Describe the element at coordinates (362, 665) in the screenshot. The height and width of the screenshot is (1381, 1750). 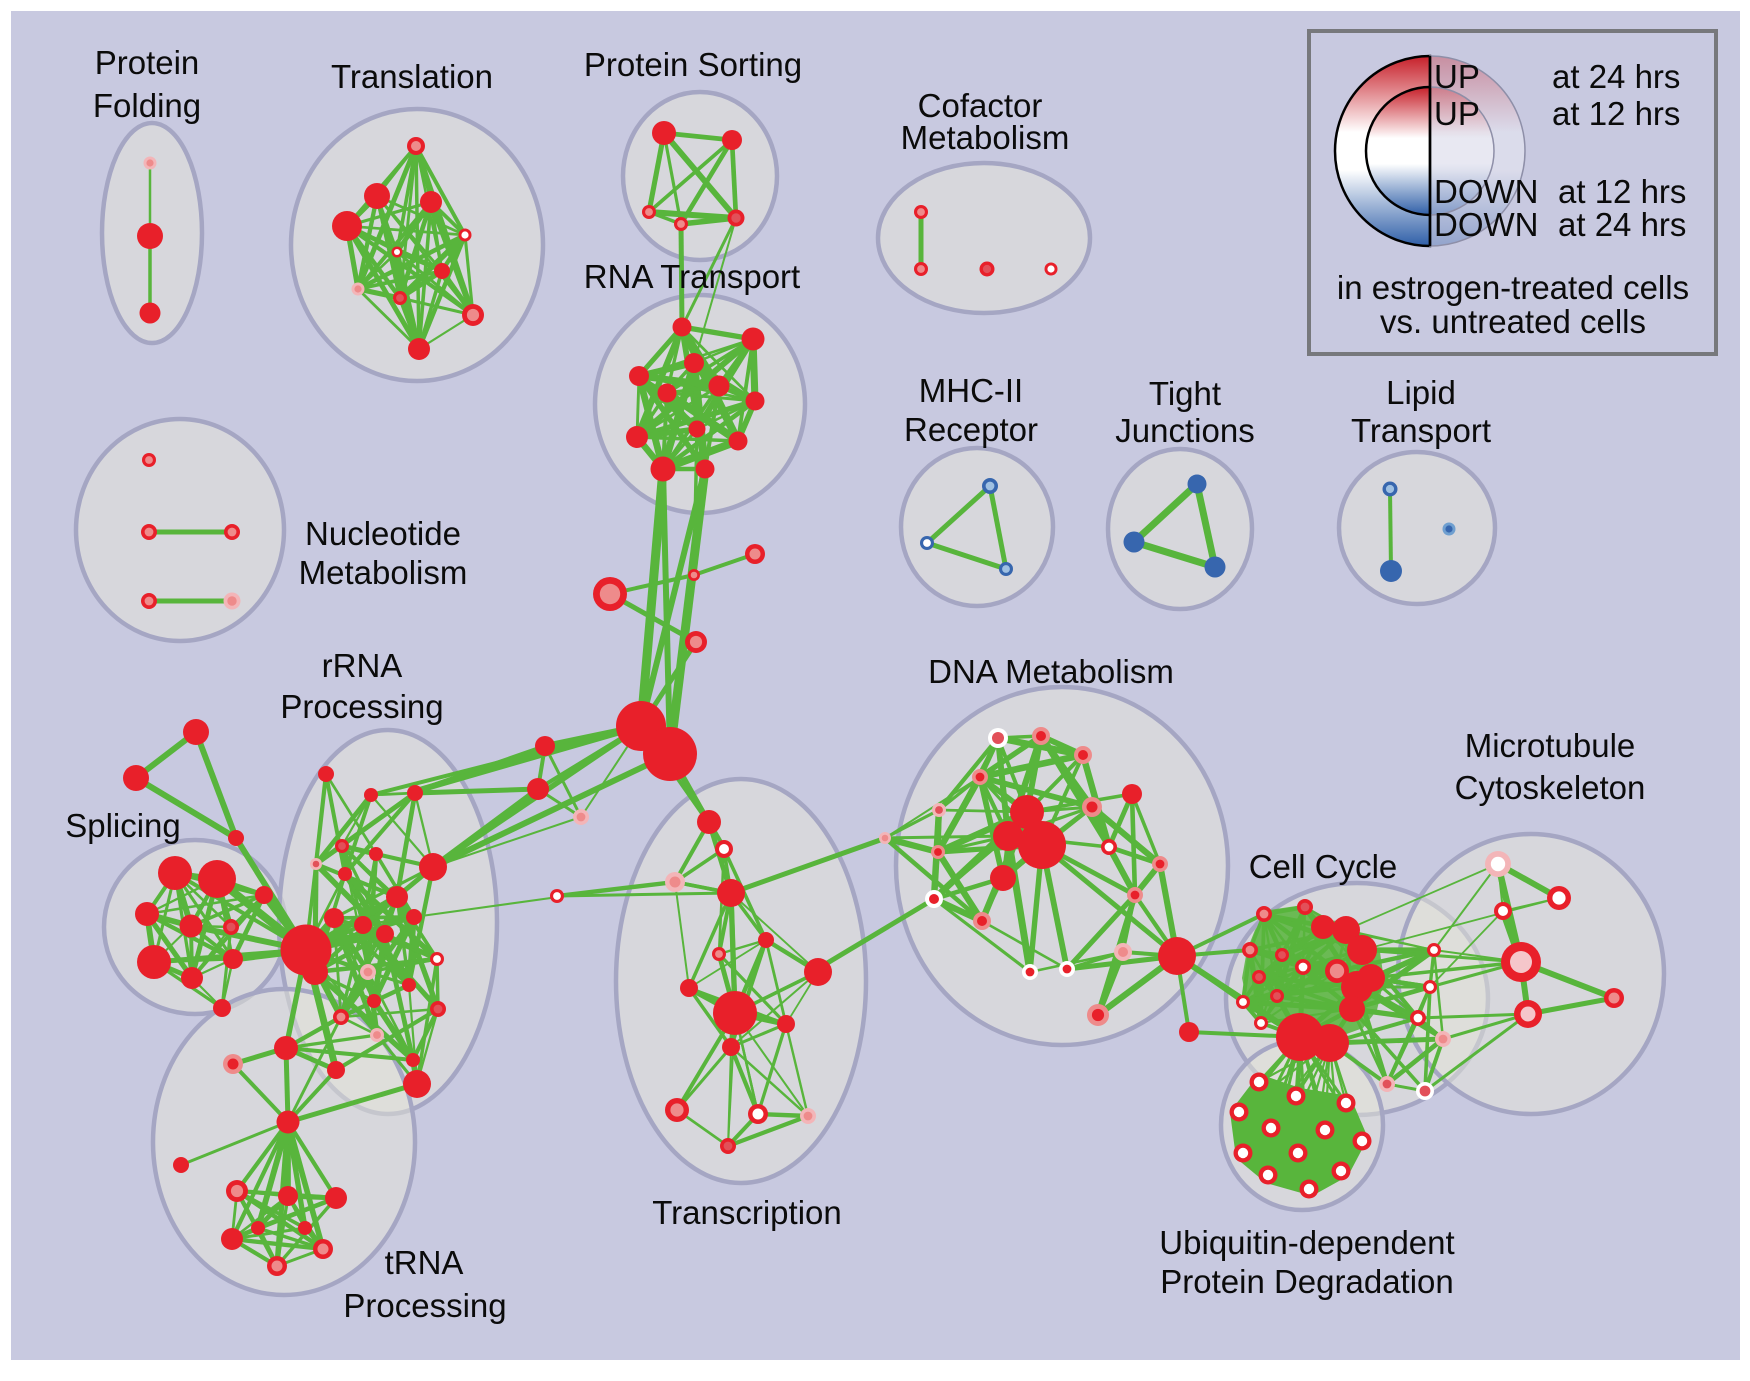
I see `svg-text: rRNA` at that location.